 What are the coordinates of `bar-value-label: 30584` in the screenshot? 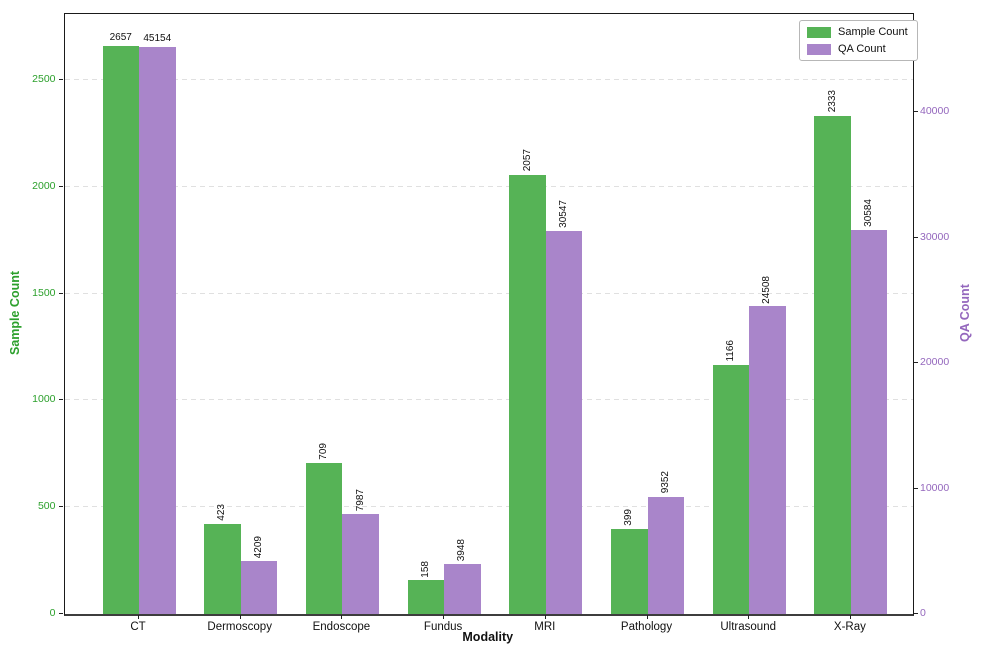 It's located at (869, 213).